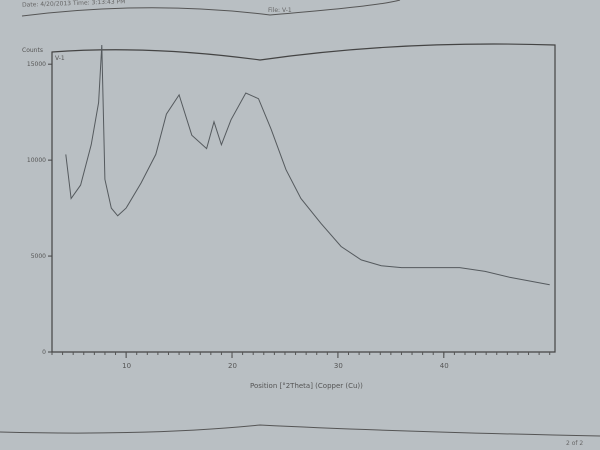 The image size is (600, 450). Describe the element at coordinates (60, 58) in the screenshot. I see `sample-label: V-1` at that location.